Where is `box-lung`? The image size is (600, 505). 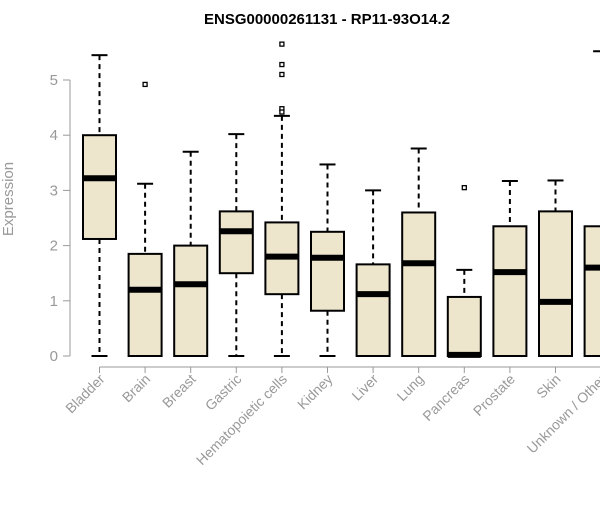
box-lung is located at coordinates (419, 252).